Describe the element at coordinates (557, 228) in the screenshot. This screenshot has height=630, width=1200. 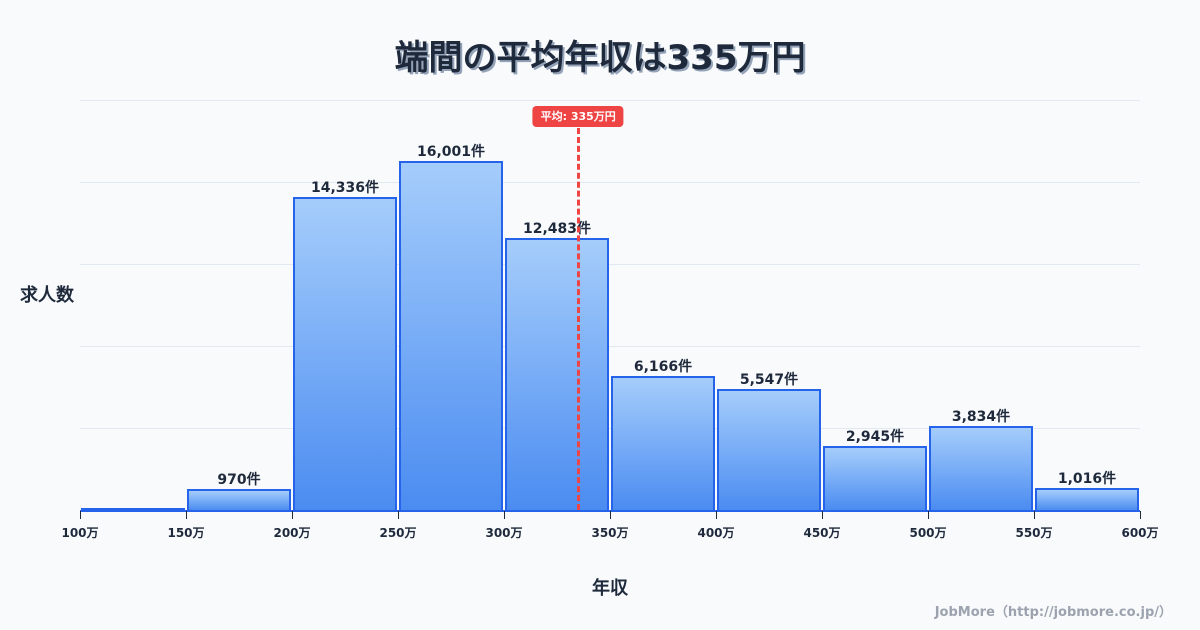
I see `bar-value-label: 12,483件` at that location.